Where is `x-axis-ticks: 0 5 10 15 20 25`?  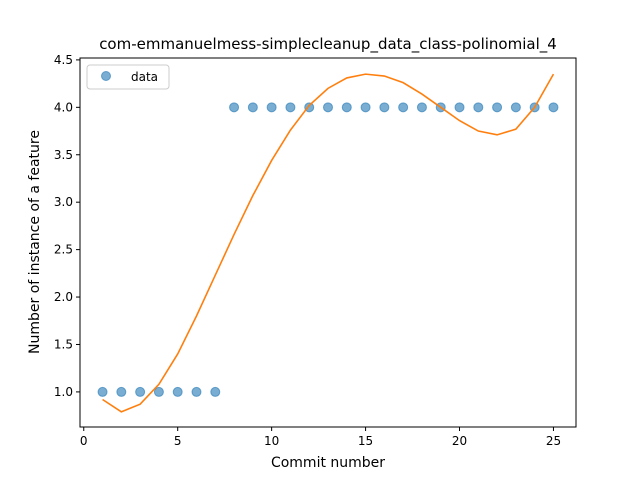 x-axis-ticks: 0 5 10 15 20 25 is located at coordinates (320, 437).